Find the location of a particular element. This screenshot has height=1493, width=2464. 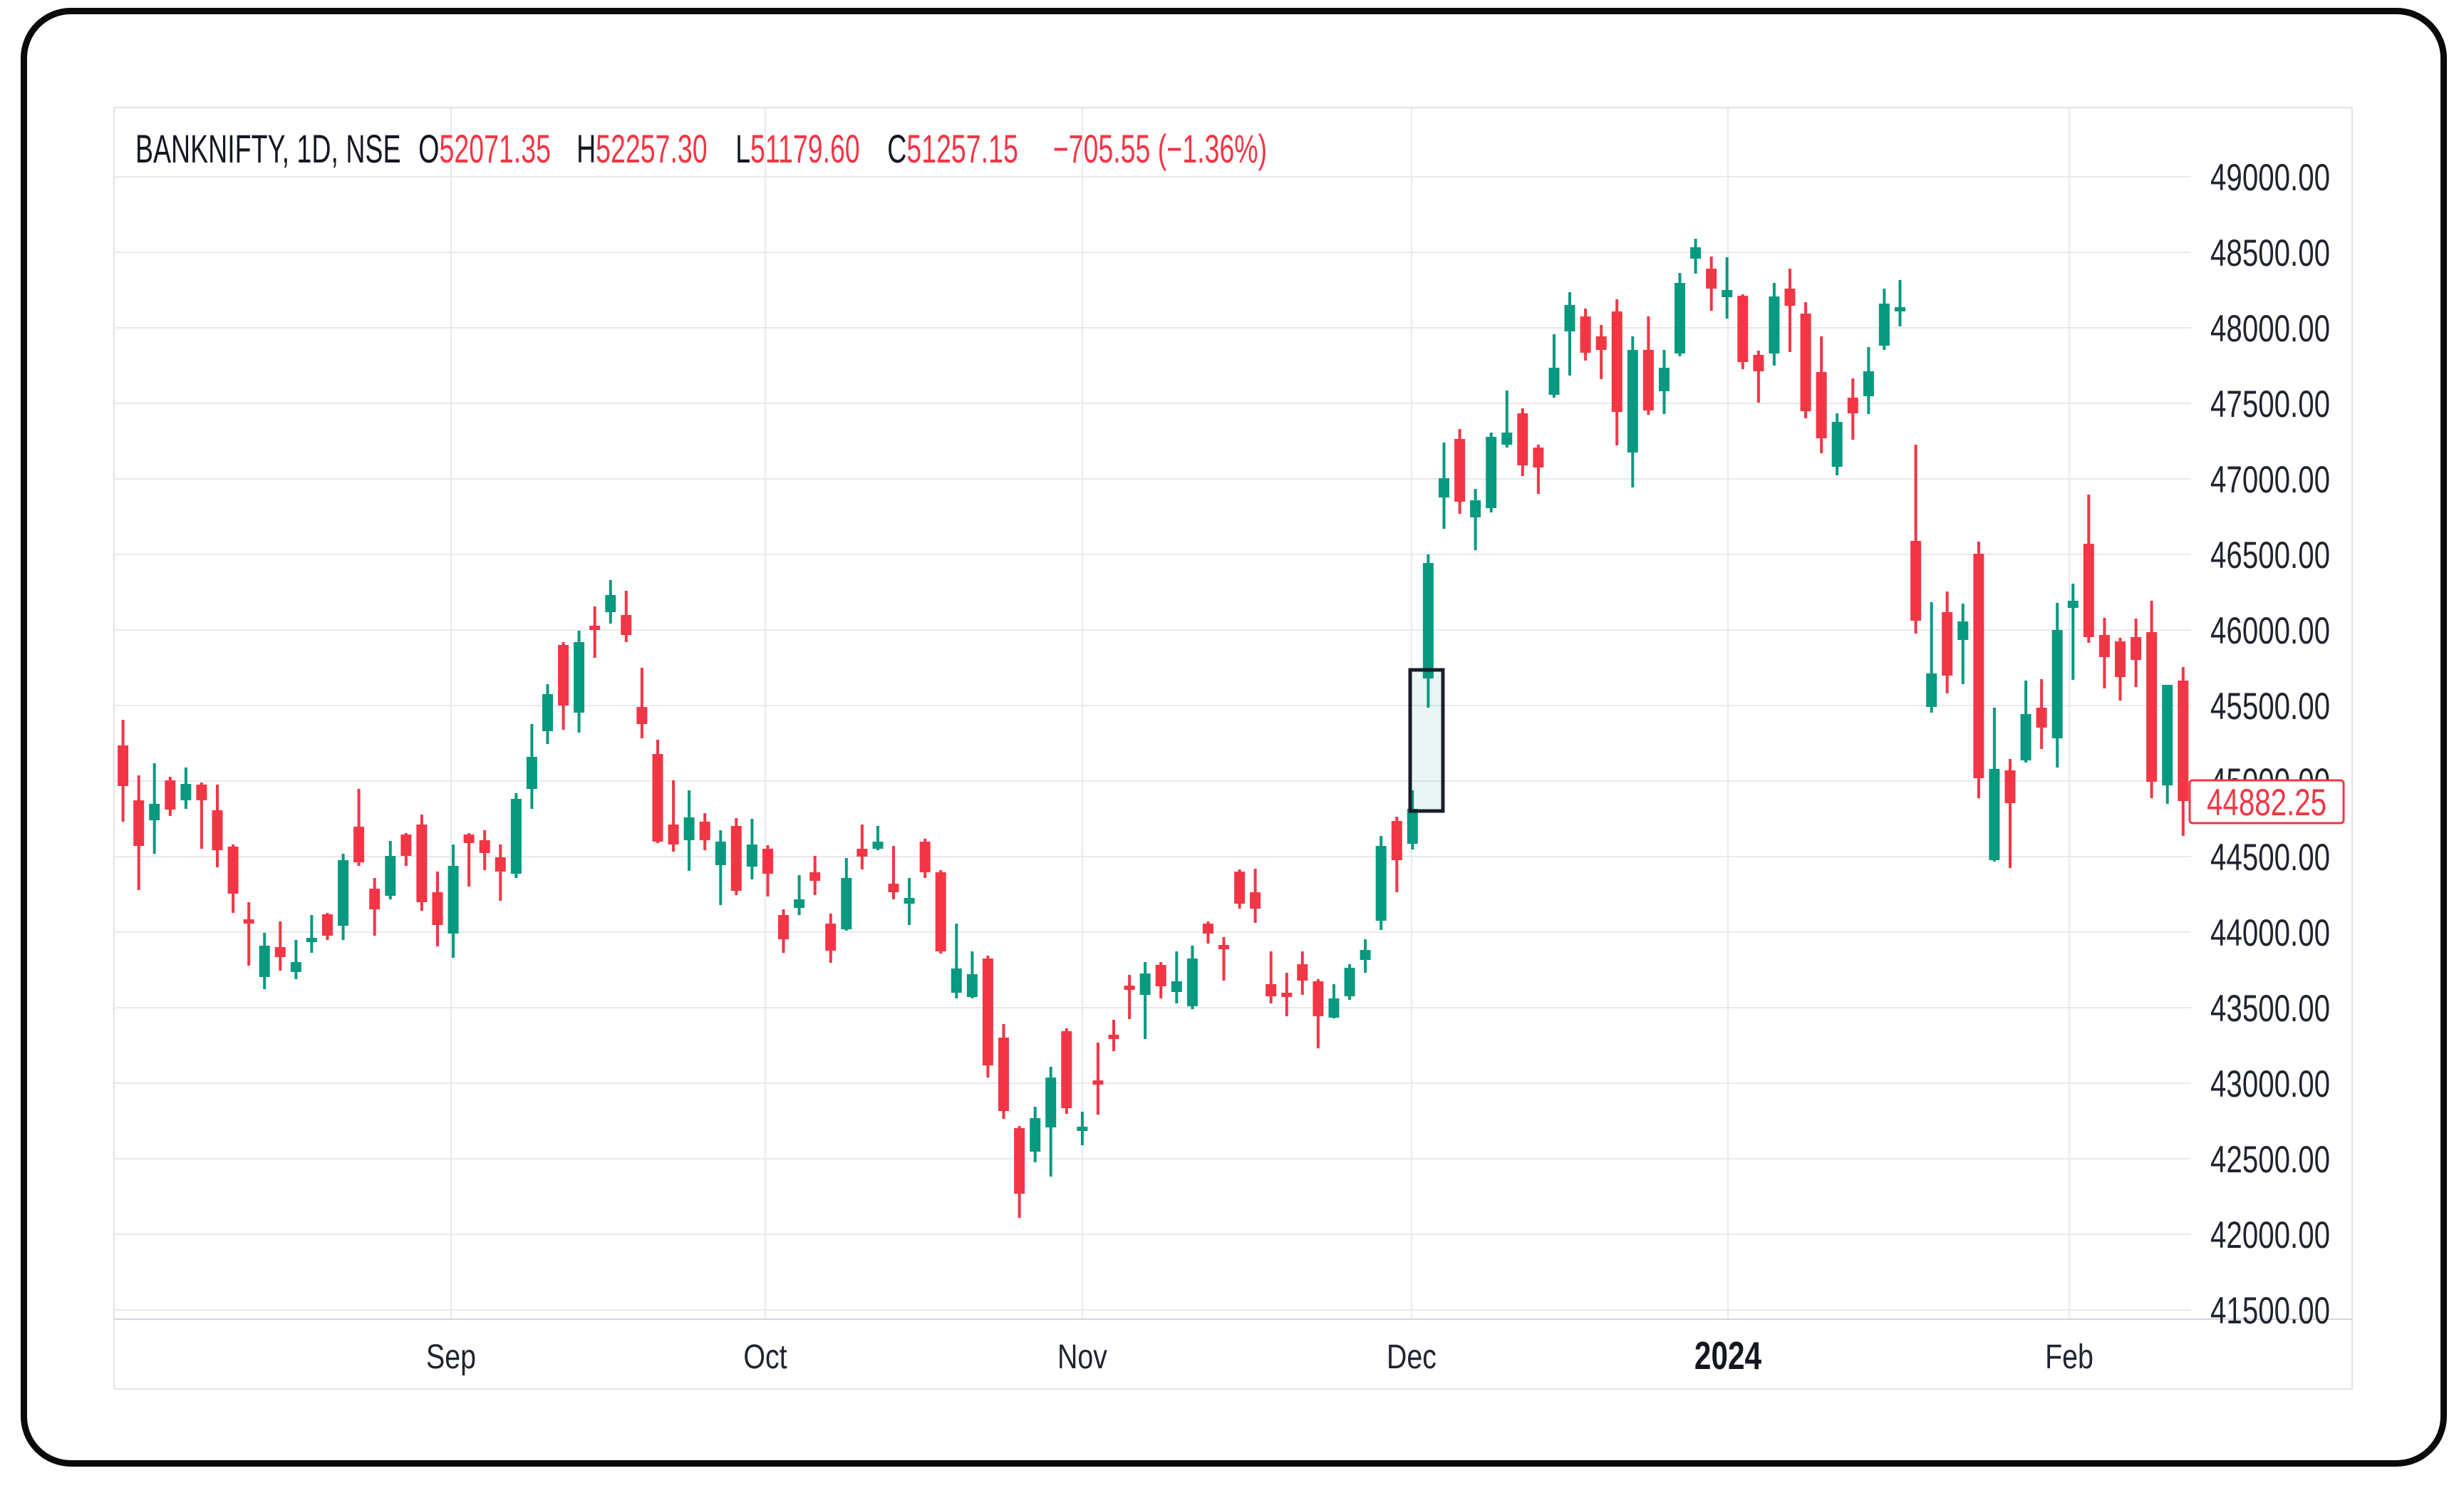

svg-text: 43500.00 is located at coordinates (2270, 1008).